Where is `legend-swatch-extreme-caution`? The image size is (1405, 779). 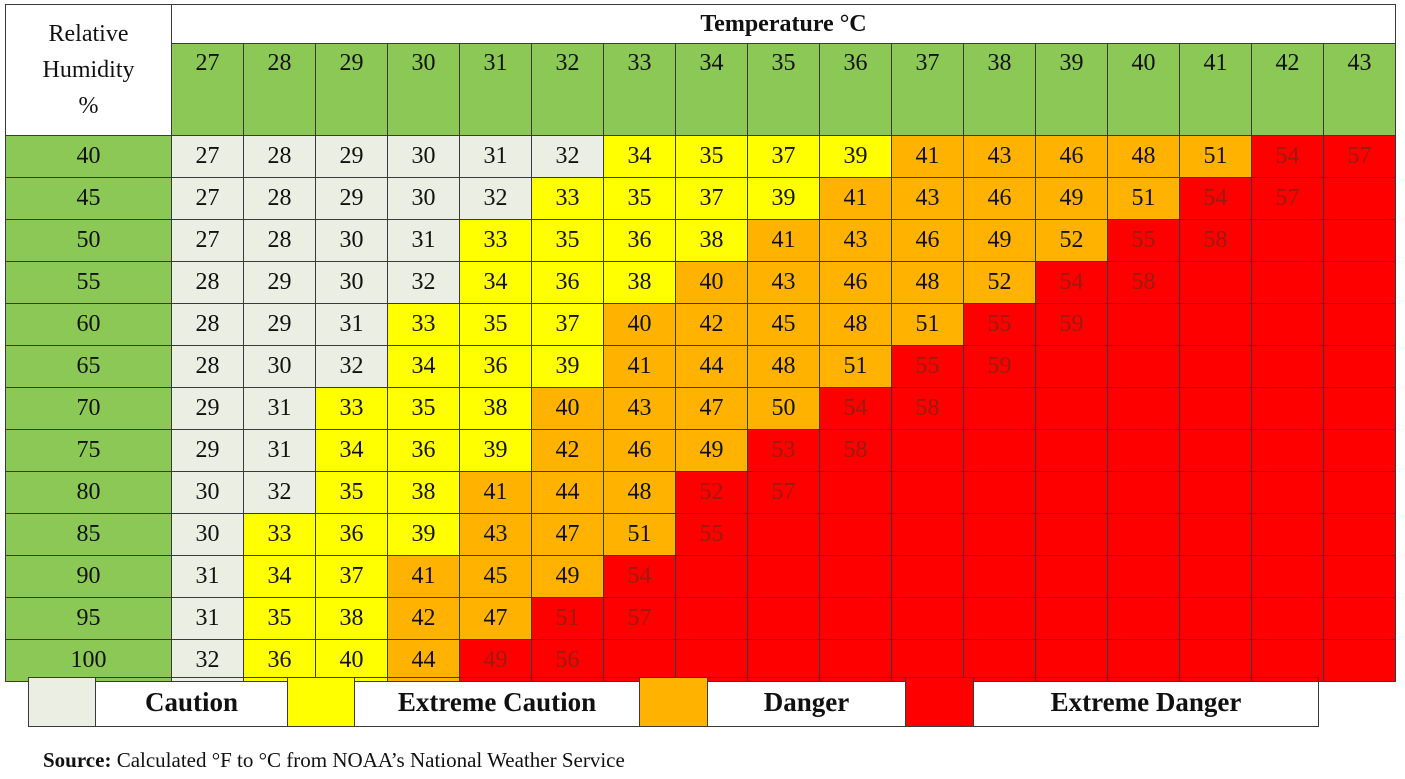 legend-swatch-extreme-caution is located at coordinates (321, 702).